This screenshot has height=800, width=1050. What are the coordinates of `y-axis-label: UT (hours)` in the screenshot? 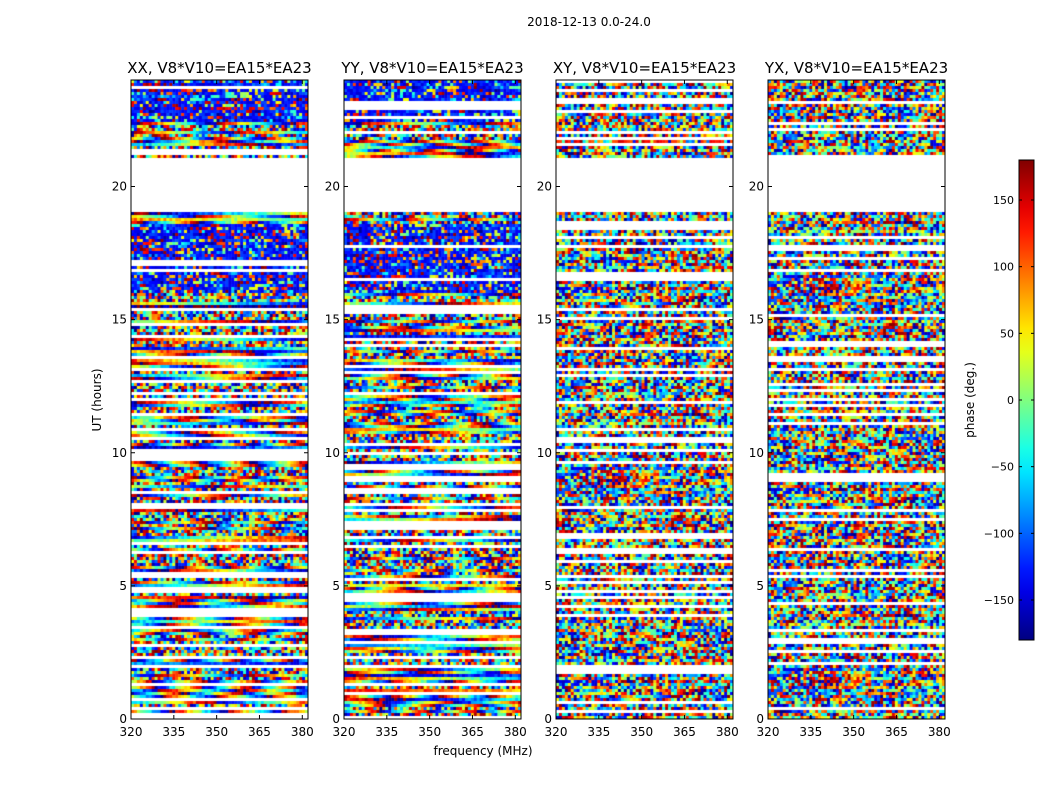 It's located at (97, 399).